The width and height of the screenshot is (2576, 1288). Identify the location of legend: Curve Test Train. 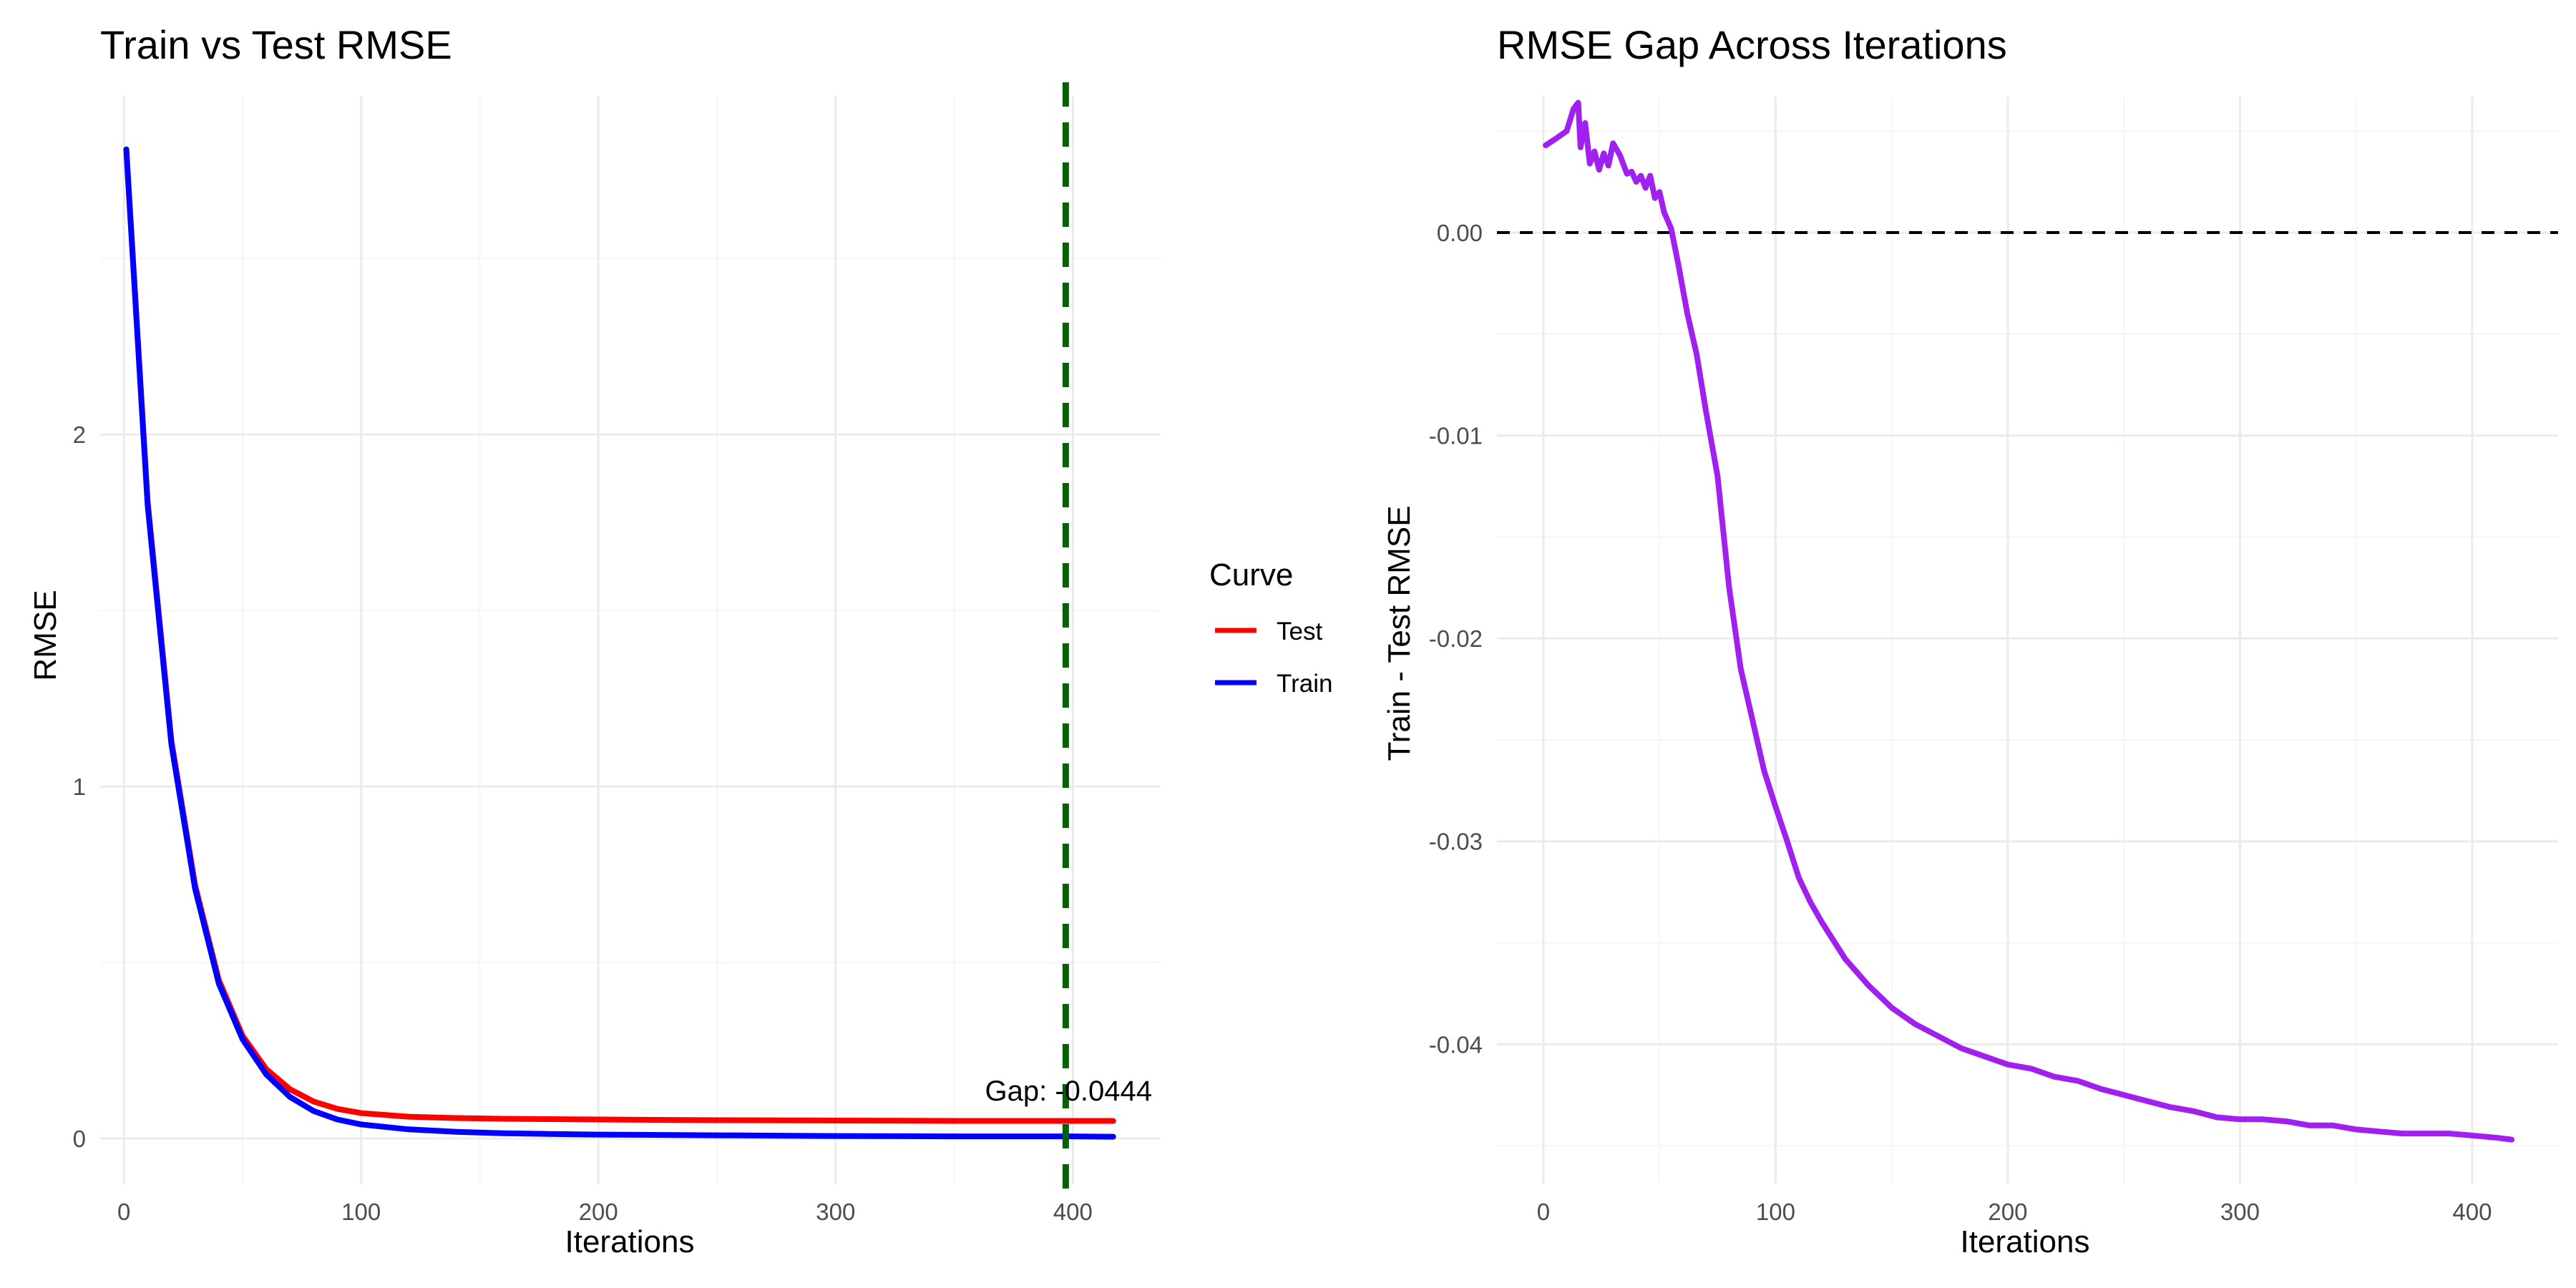
(1270, 627).